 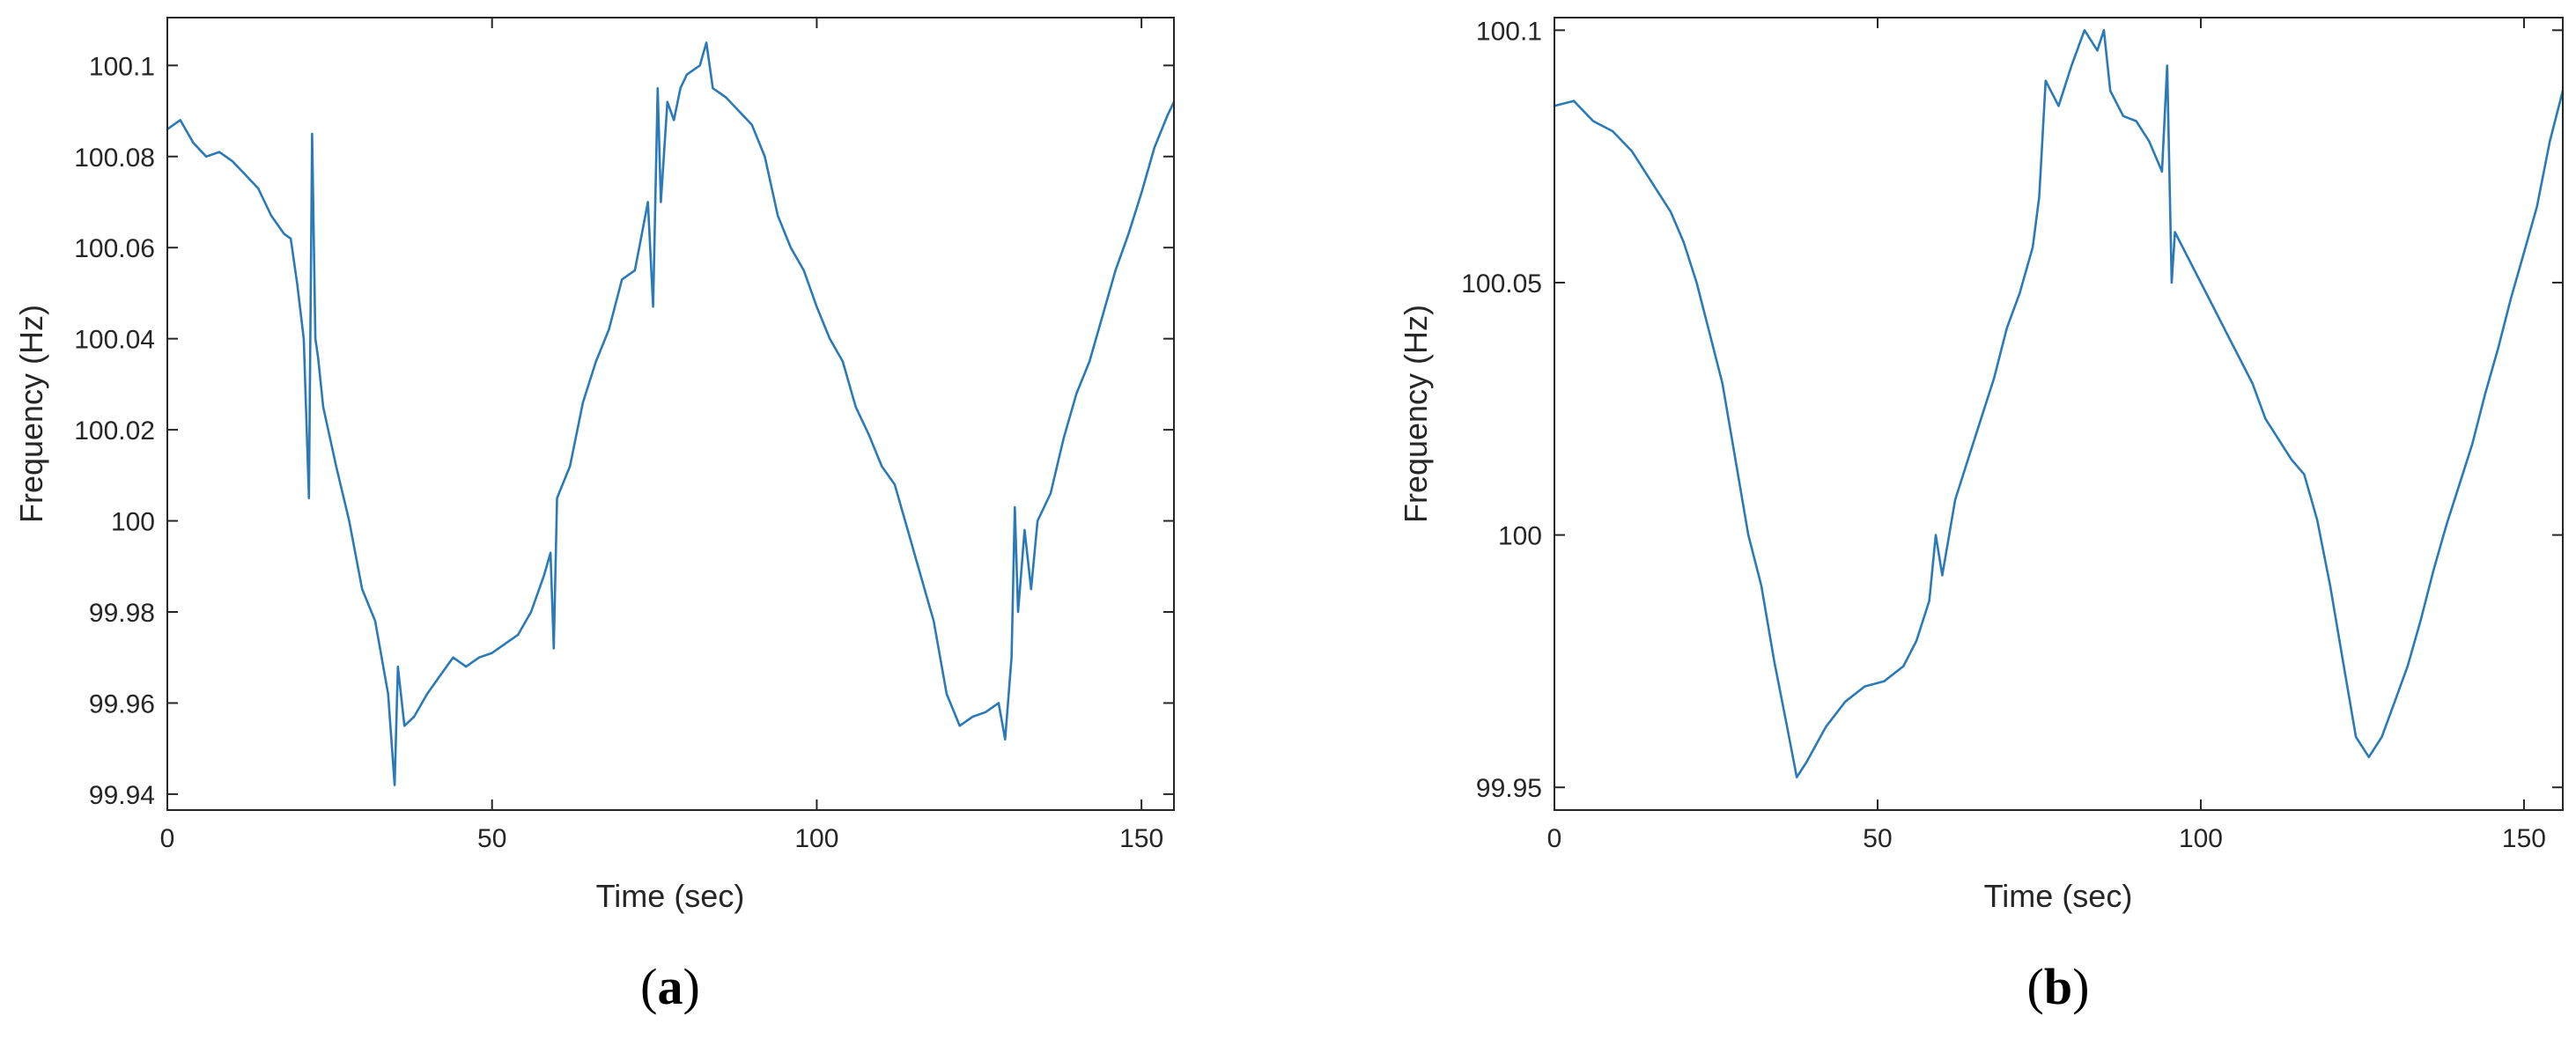 I want to click on chart-a-x-tick-label: 50, so click(x=491, y=838).